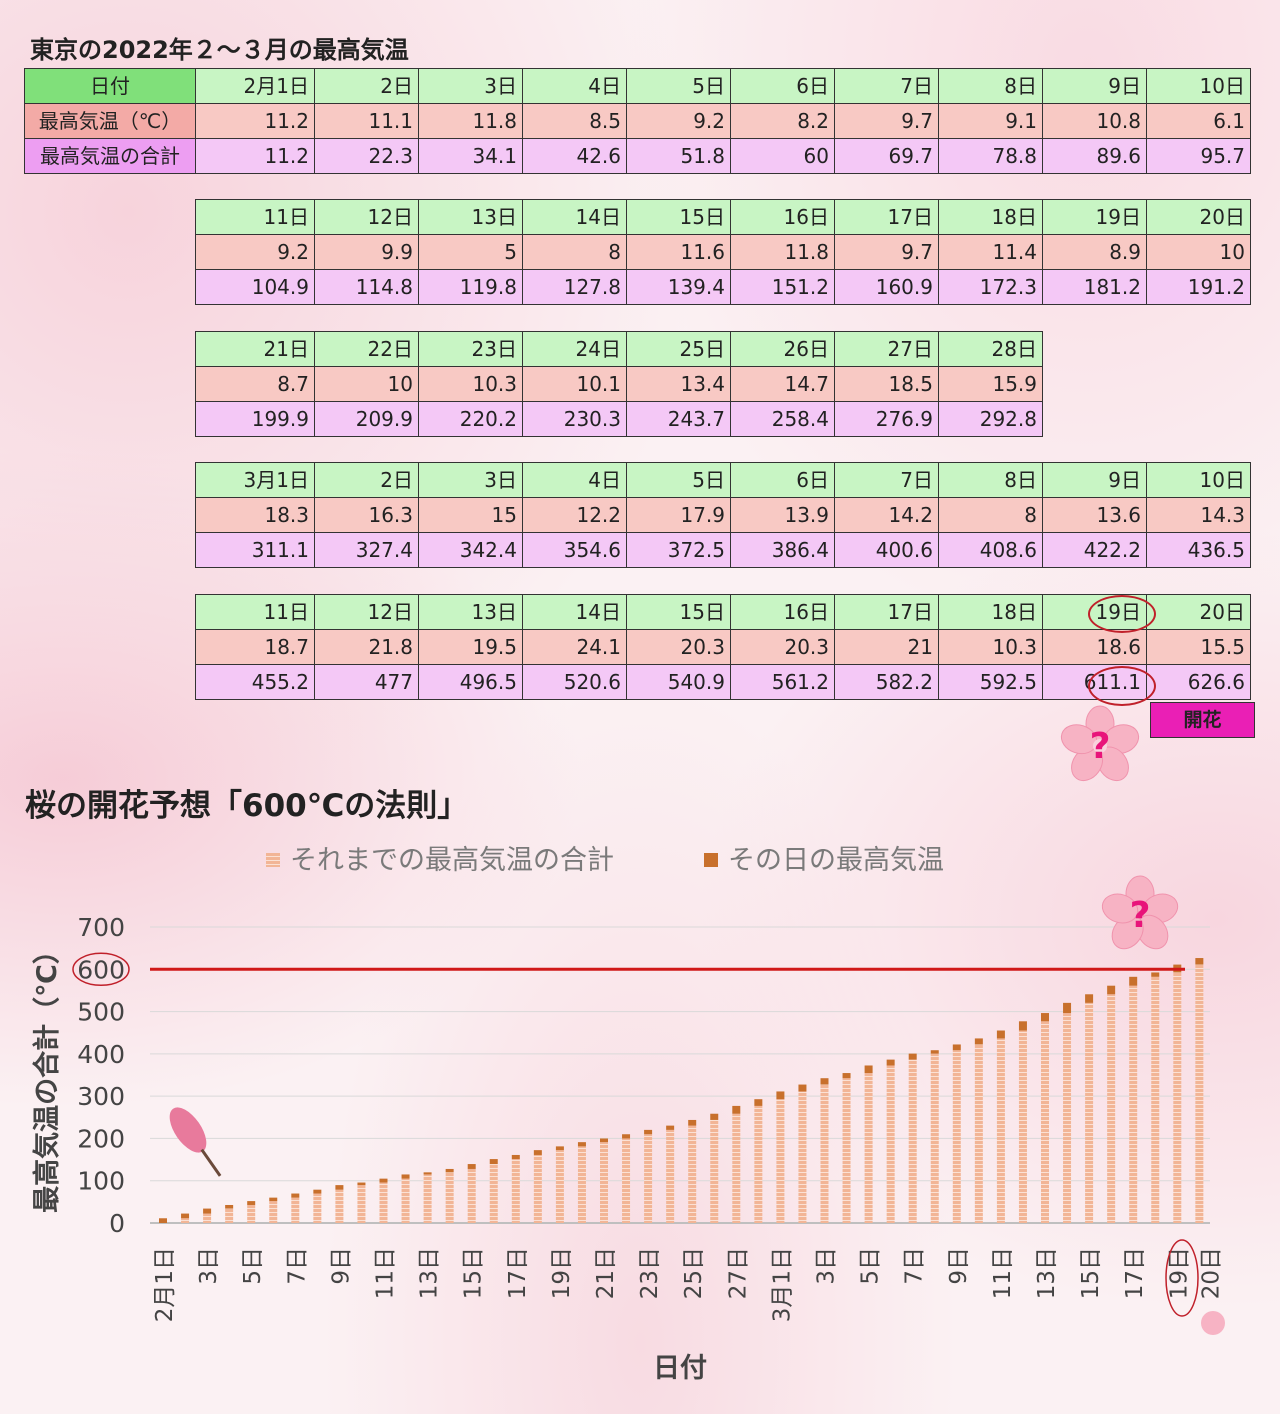 This screenshot has height=1414, width=1280. I want to click on temp-cell: 9.9, so click(366, 252).